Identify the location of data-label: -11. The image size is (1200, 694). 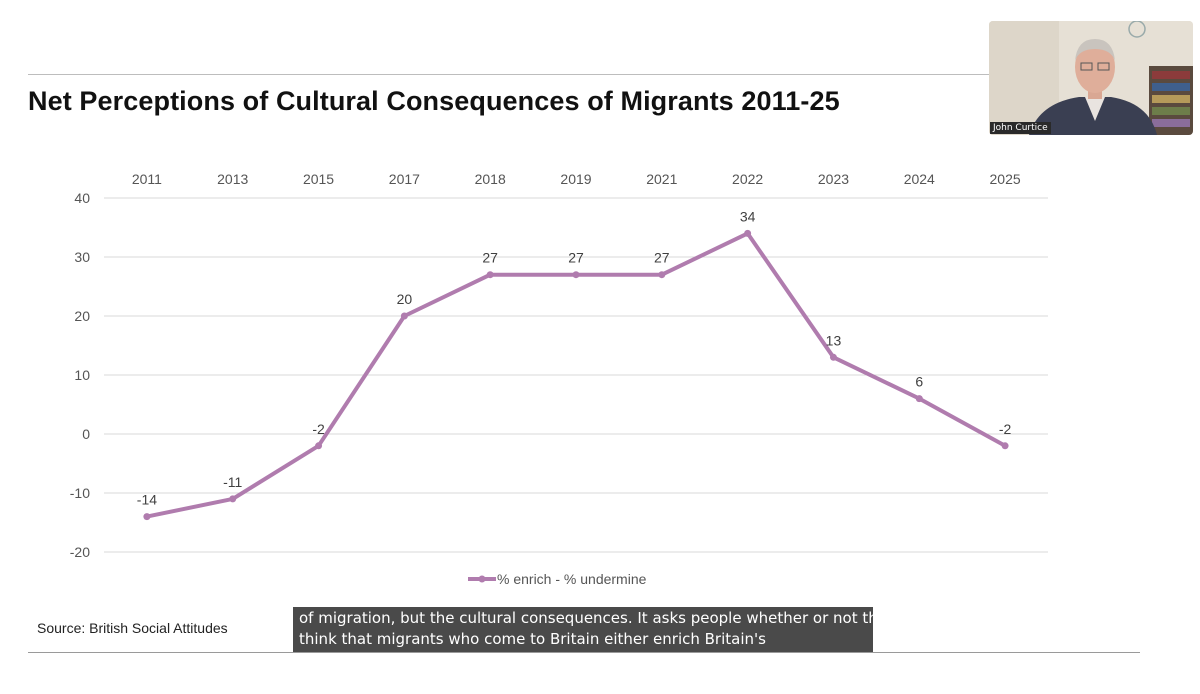
(232, 482).